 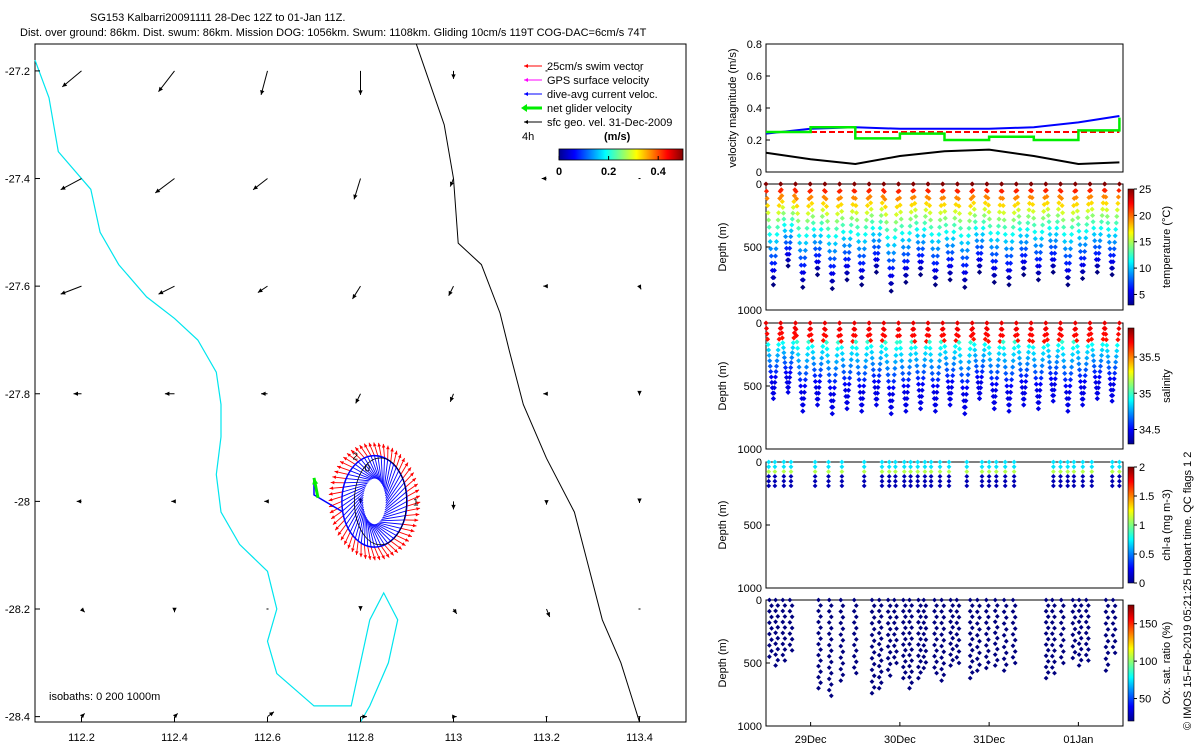 What do you see at coordinates (174, 738) in the screenshot?
I see `map-xtick-label: 112.4` at bounding box center [174, 738].